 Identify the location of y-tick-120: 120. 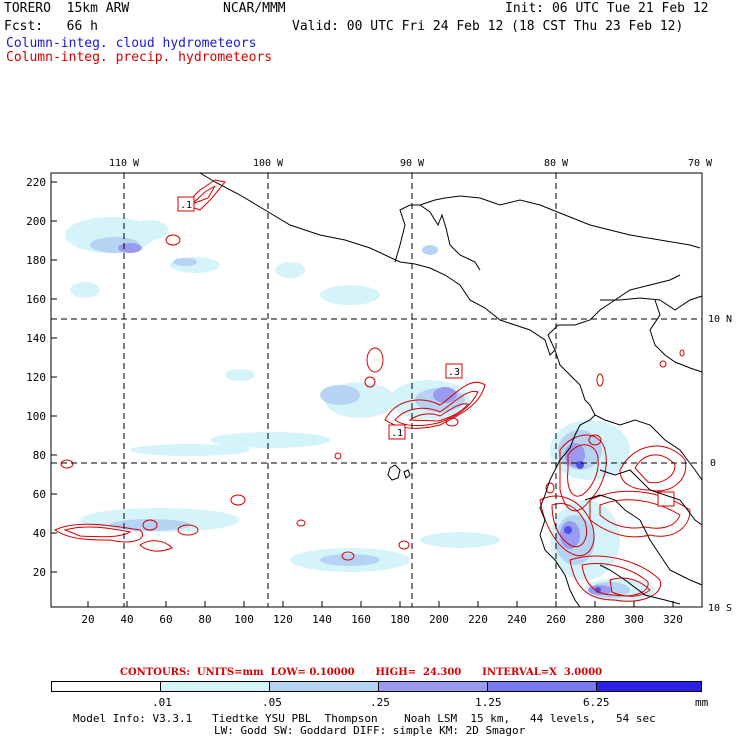
(36, 377).